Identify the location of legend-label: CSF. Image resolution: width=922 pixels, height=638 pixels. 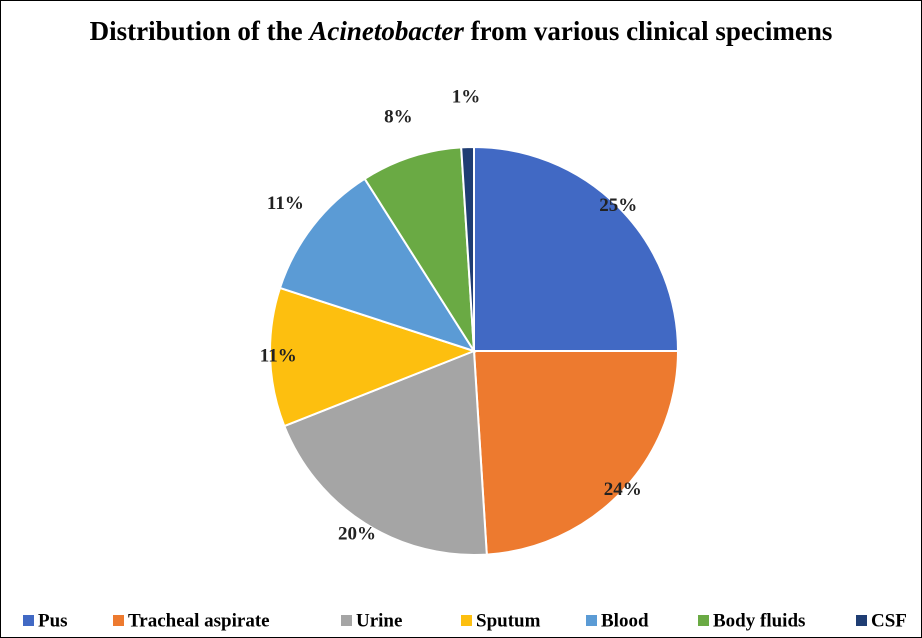
(889, 620).